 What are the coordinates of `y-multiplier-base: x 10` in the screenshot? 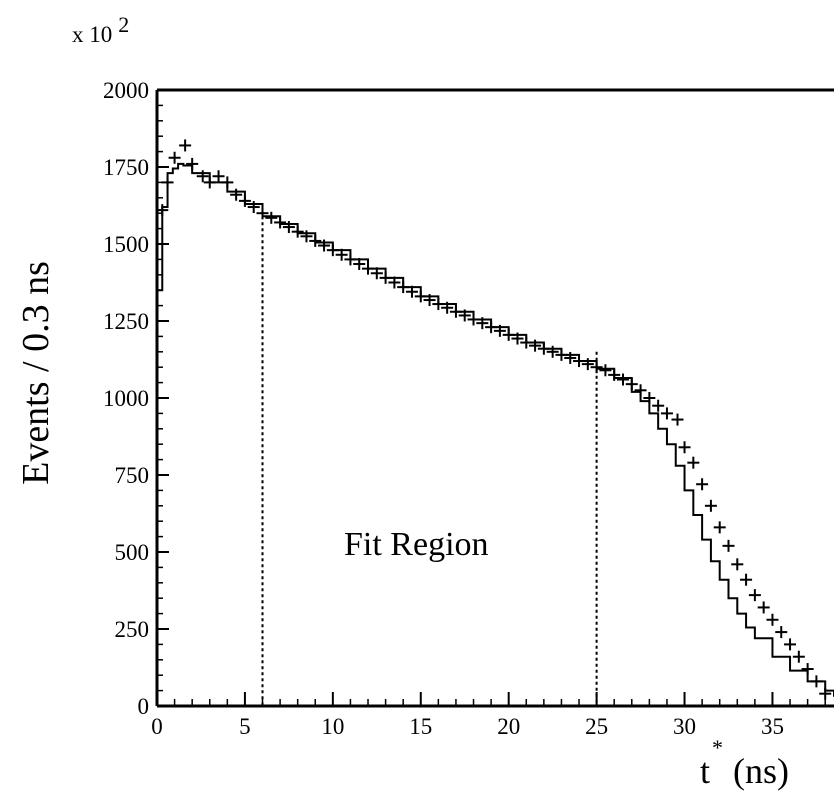 It's located at (92, 34).